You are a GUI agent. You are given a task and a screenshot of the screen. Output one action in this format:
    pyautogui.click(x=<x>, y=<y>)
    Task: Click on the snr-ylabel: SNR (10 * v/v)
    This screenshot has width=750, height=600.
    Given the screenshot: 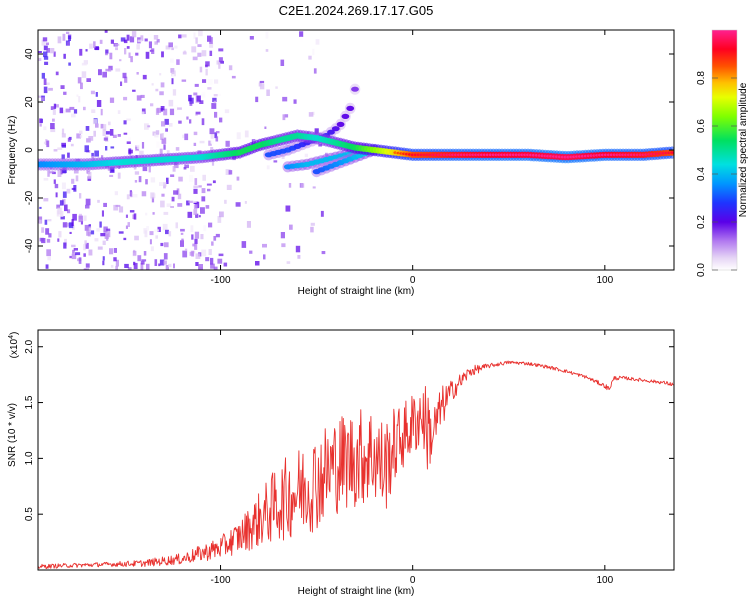 What is the action you would take?
    pyautogui.click(x=12, y=435)
    